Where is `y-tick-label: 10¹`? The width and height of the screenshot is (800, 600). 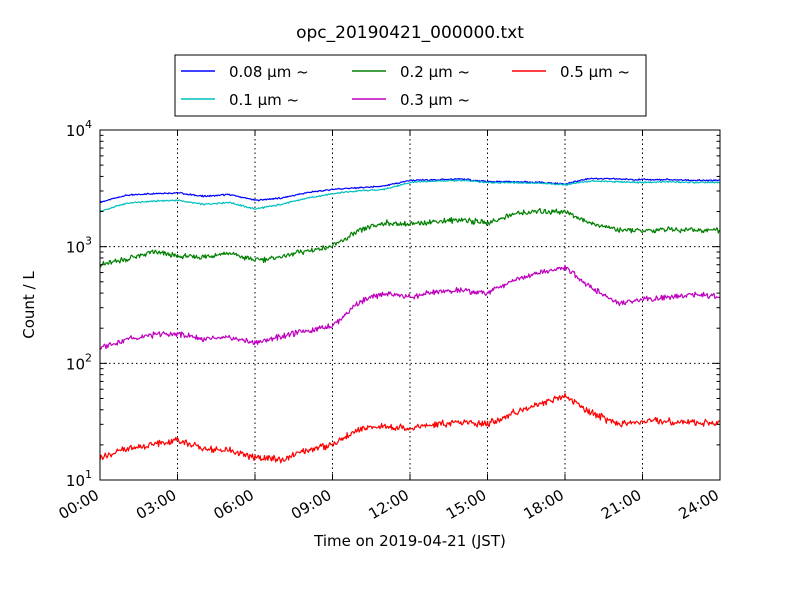
y-tick-label: 10¹ is located at coordinates (79, 479).